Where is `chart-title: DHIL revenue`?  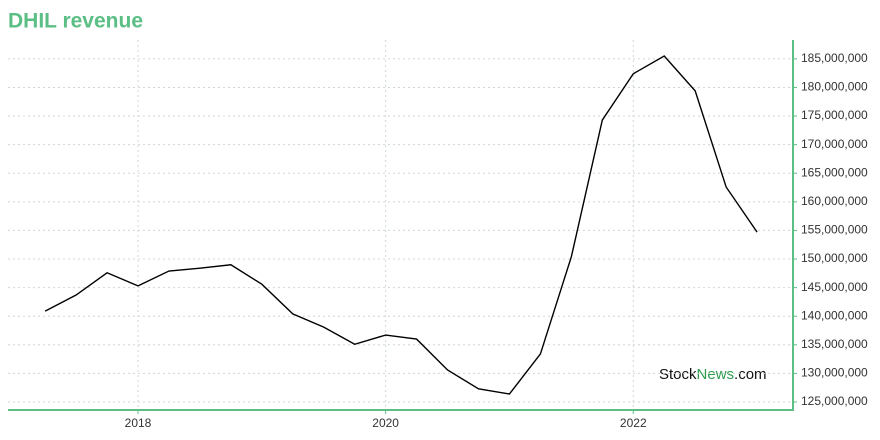
chart-title: DHIL revenue is located at coordinates (75, 21).